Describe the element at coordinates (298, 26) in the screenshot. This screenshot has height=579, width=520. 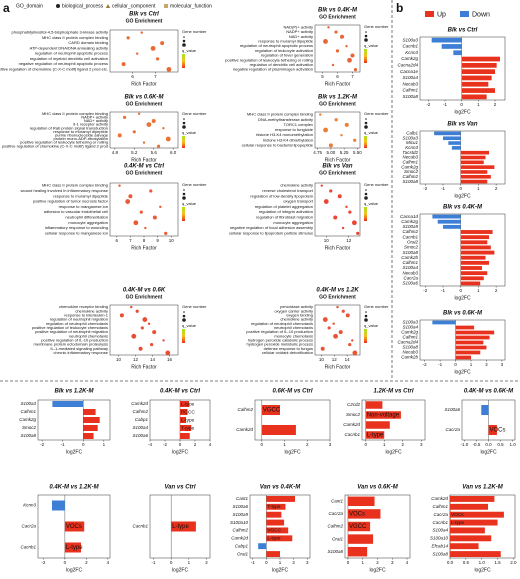
I see `term-label: NAD(P)+ activity` at that location.